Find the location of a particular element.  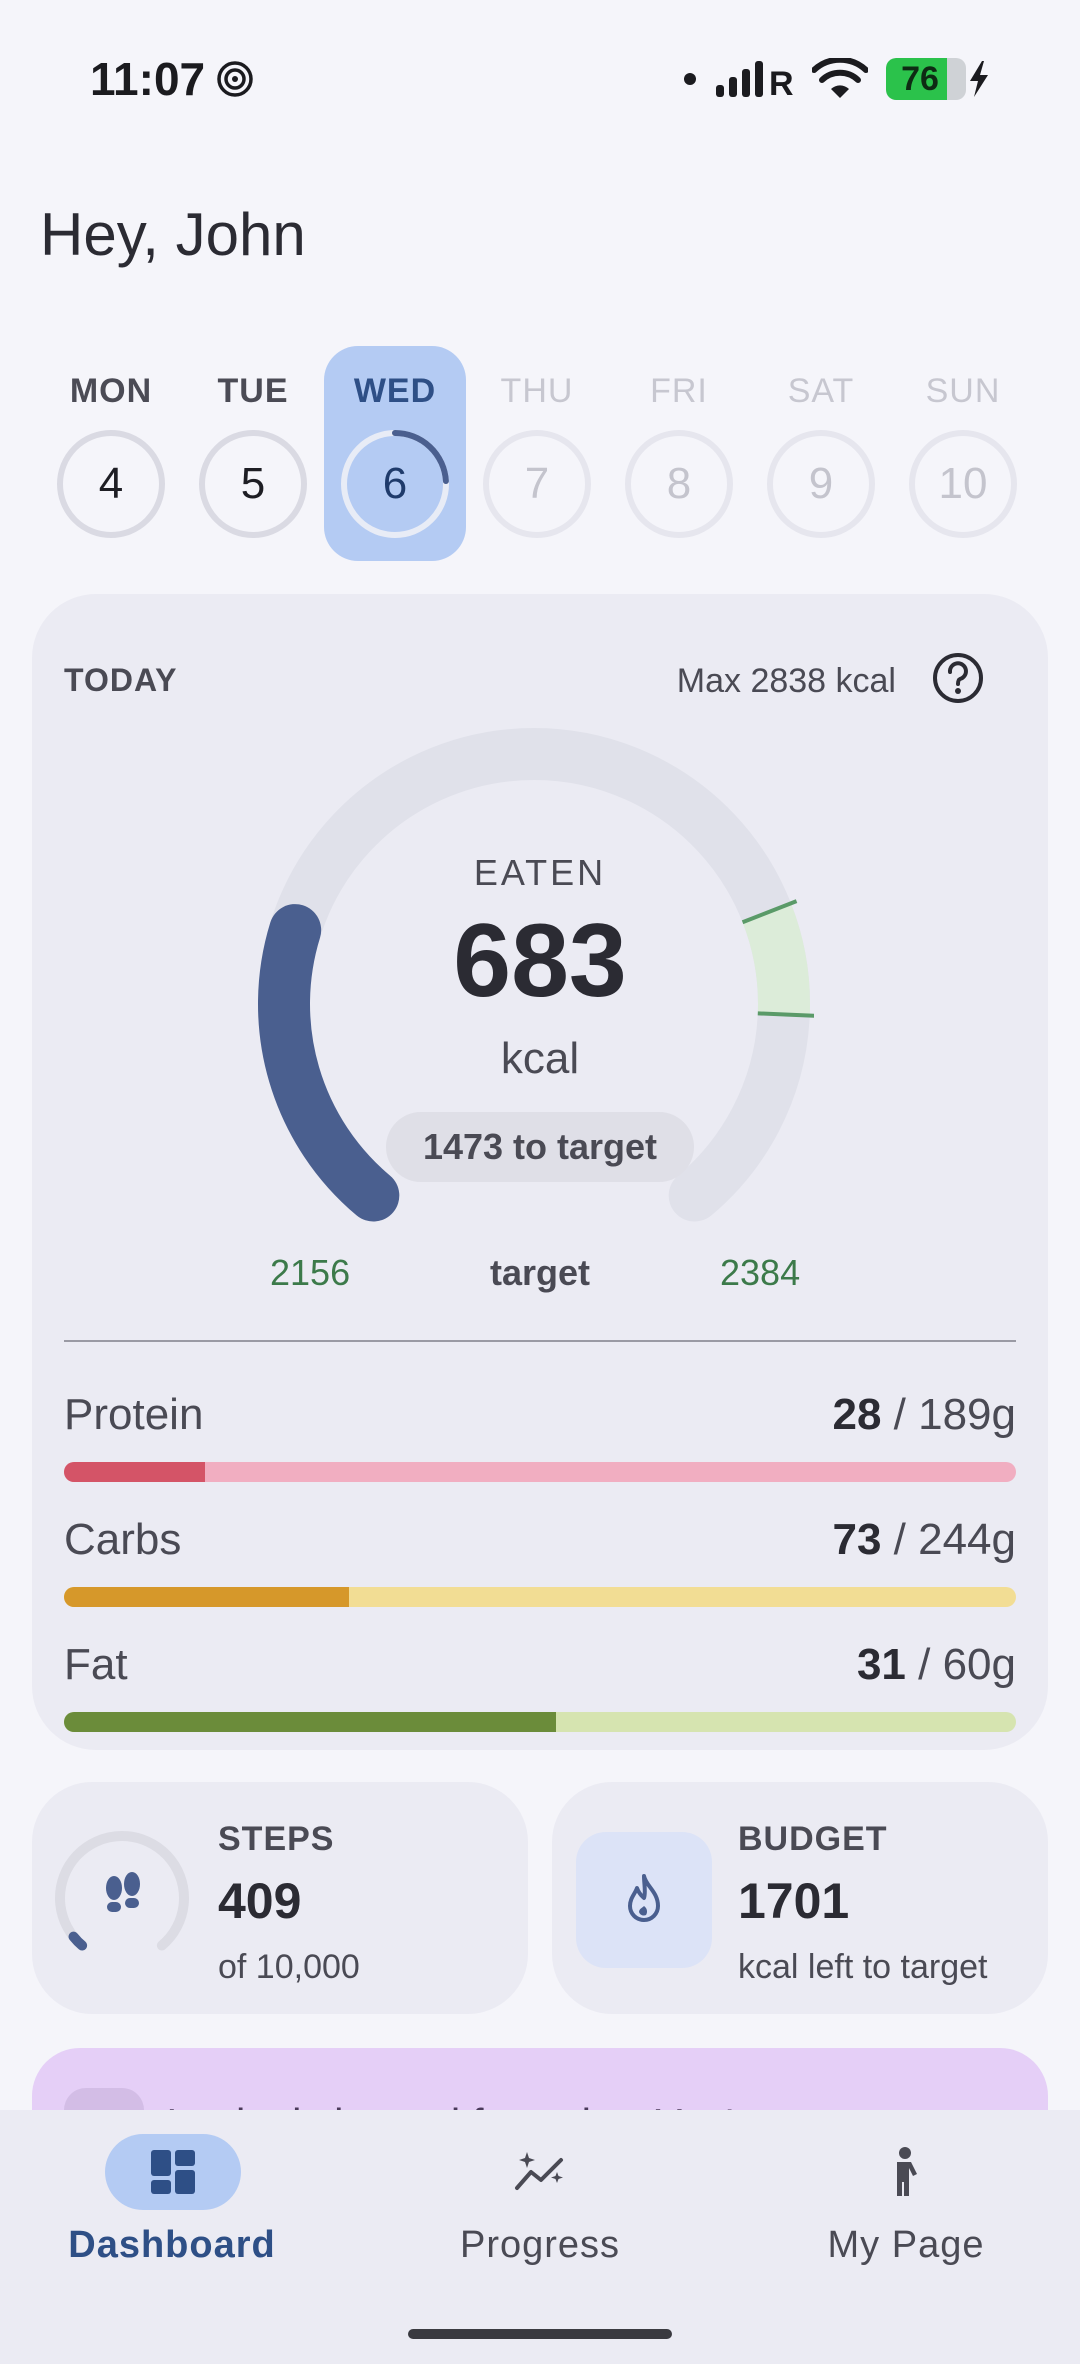

macro-value: 73 is located at coordinates (857, 1539).